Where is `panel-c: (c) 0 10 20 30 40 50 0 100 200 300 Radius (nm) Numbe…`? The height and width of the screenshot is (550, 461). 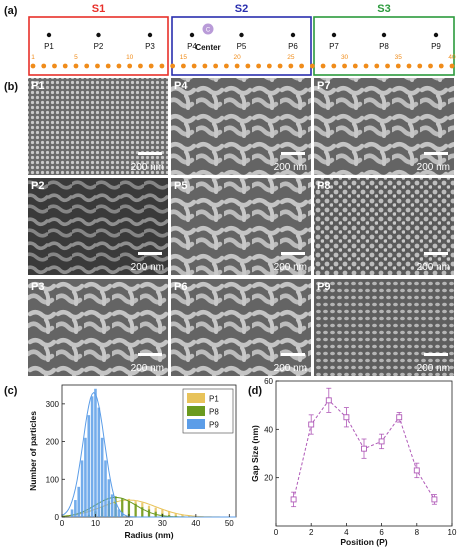
panel-c: (c) 0 10 20 30 40 50 0 100 200 300 Radius (nm) Numbe… is located at coordinates (120, 462).